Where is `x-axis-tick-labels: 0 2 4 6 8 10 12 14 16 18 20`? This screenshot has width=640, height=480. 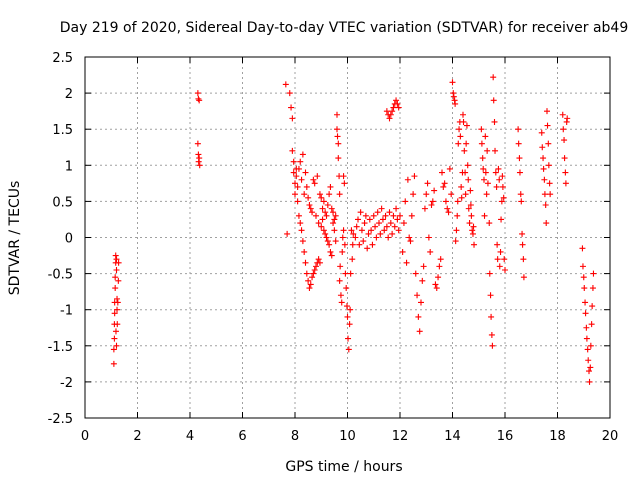 x-axis-tick-labels: 0 2 4 6 8 10 12 14 16 18 20 is located at coordinates (349, 436).